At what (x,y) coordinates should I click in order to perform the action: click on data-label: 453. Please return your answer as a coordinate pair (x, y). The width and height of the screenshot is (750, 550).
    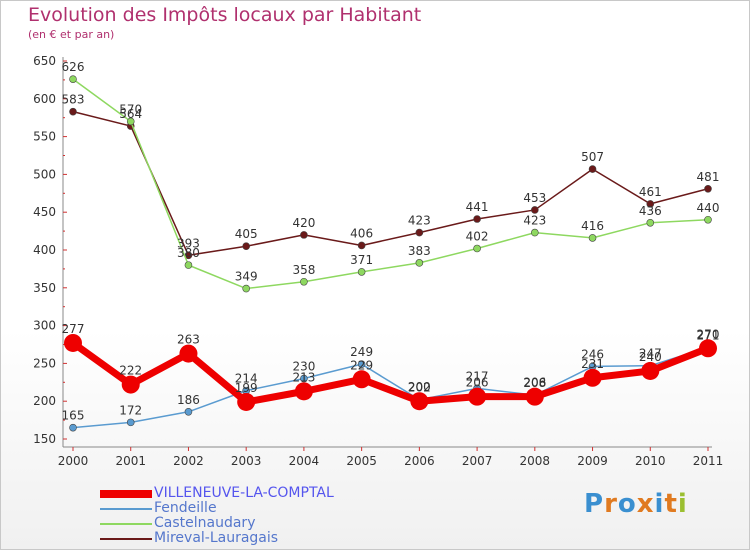
    Looking at the image, I should click on (534, 198).